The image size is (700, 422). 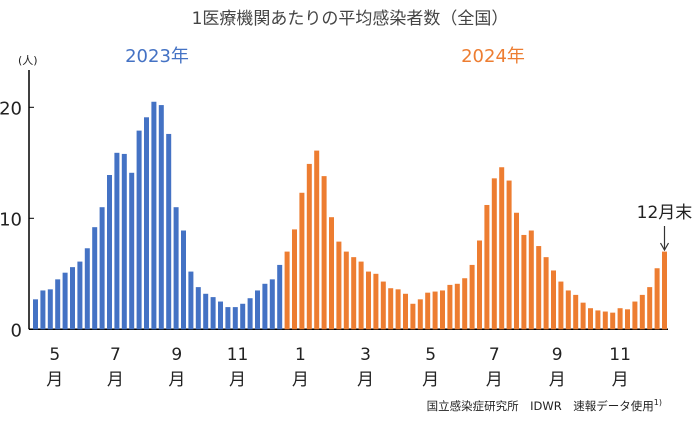 What do you see at coordinates (665, 213) in the screenshot?
I see `annotation-label: 12月末` at bounding box center [665, 213].